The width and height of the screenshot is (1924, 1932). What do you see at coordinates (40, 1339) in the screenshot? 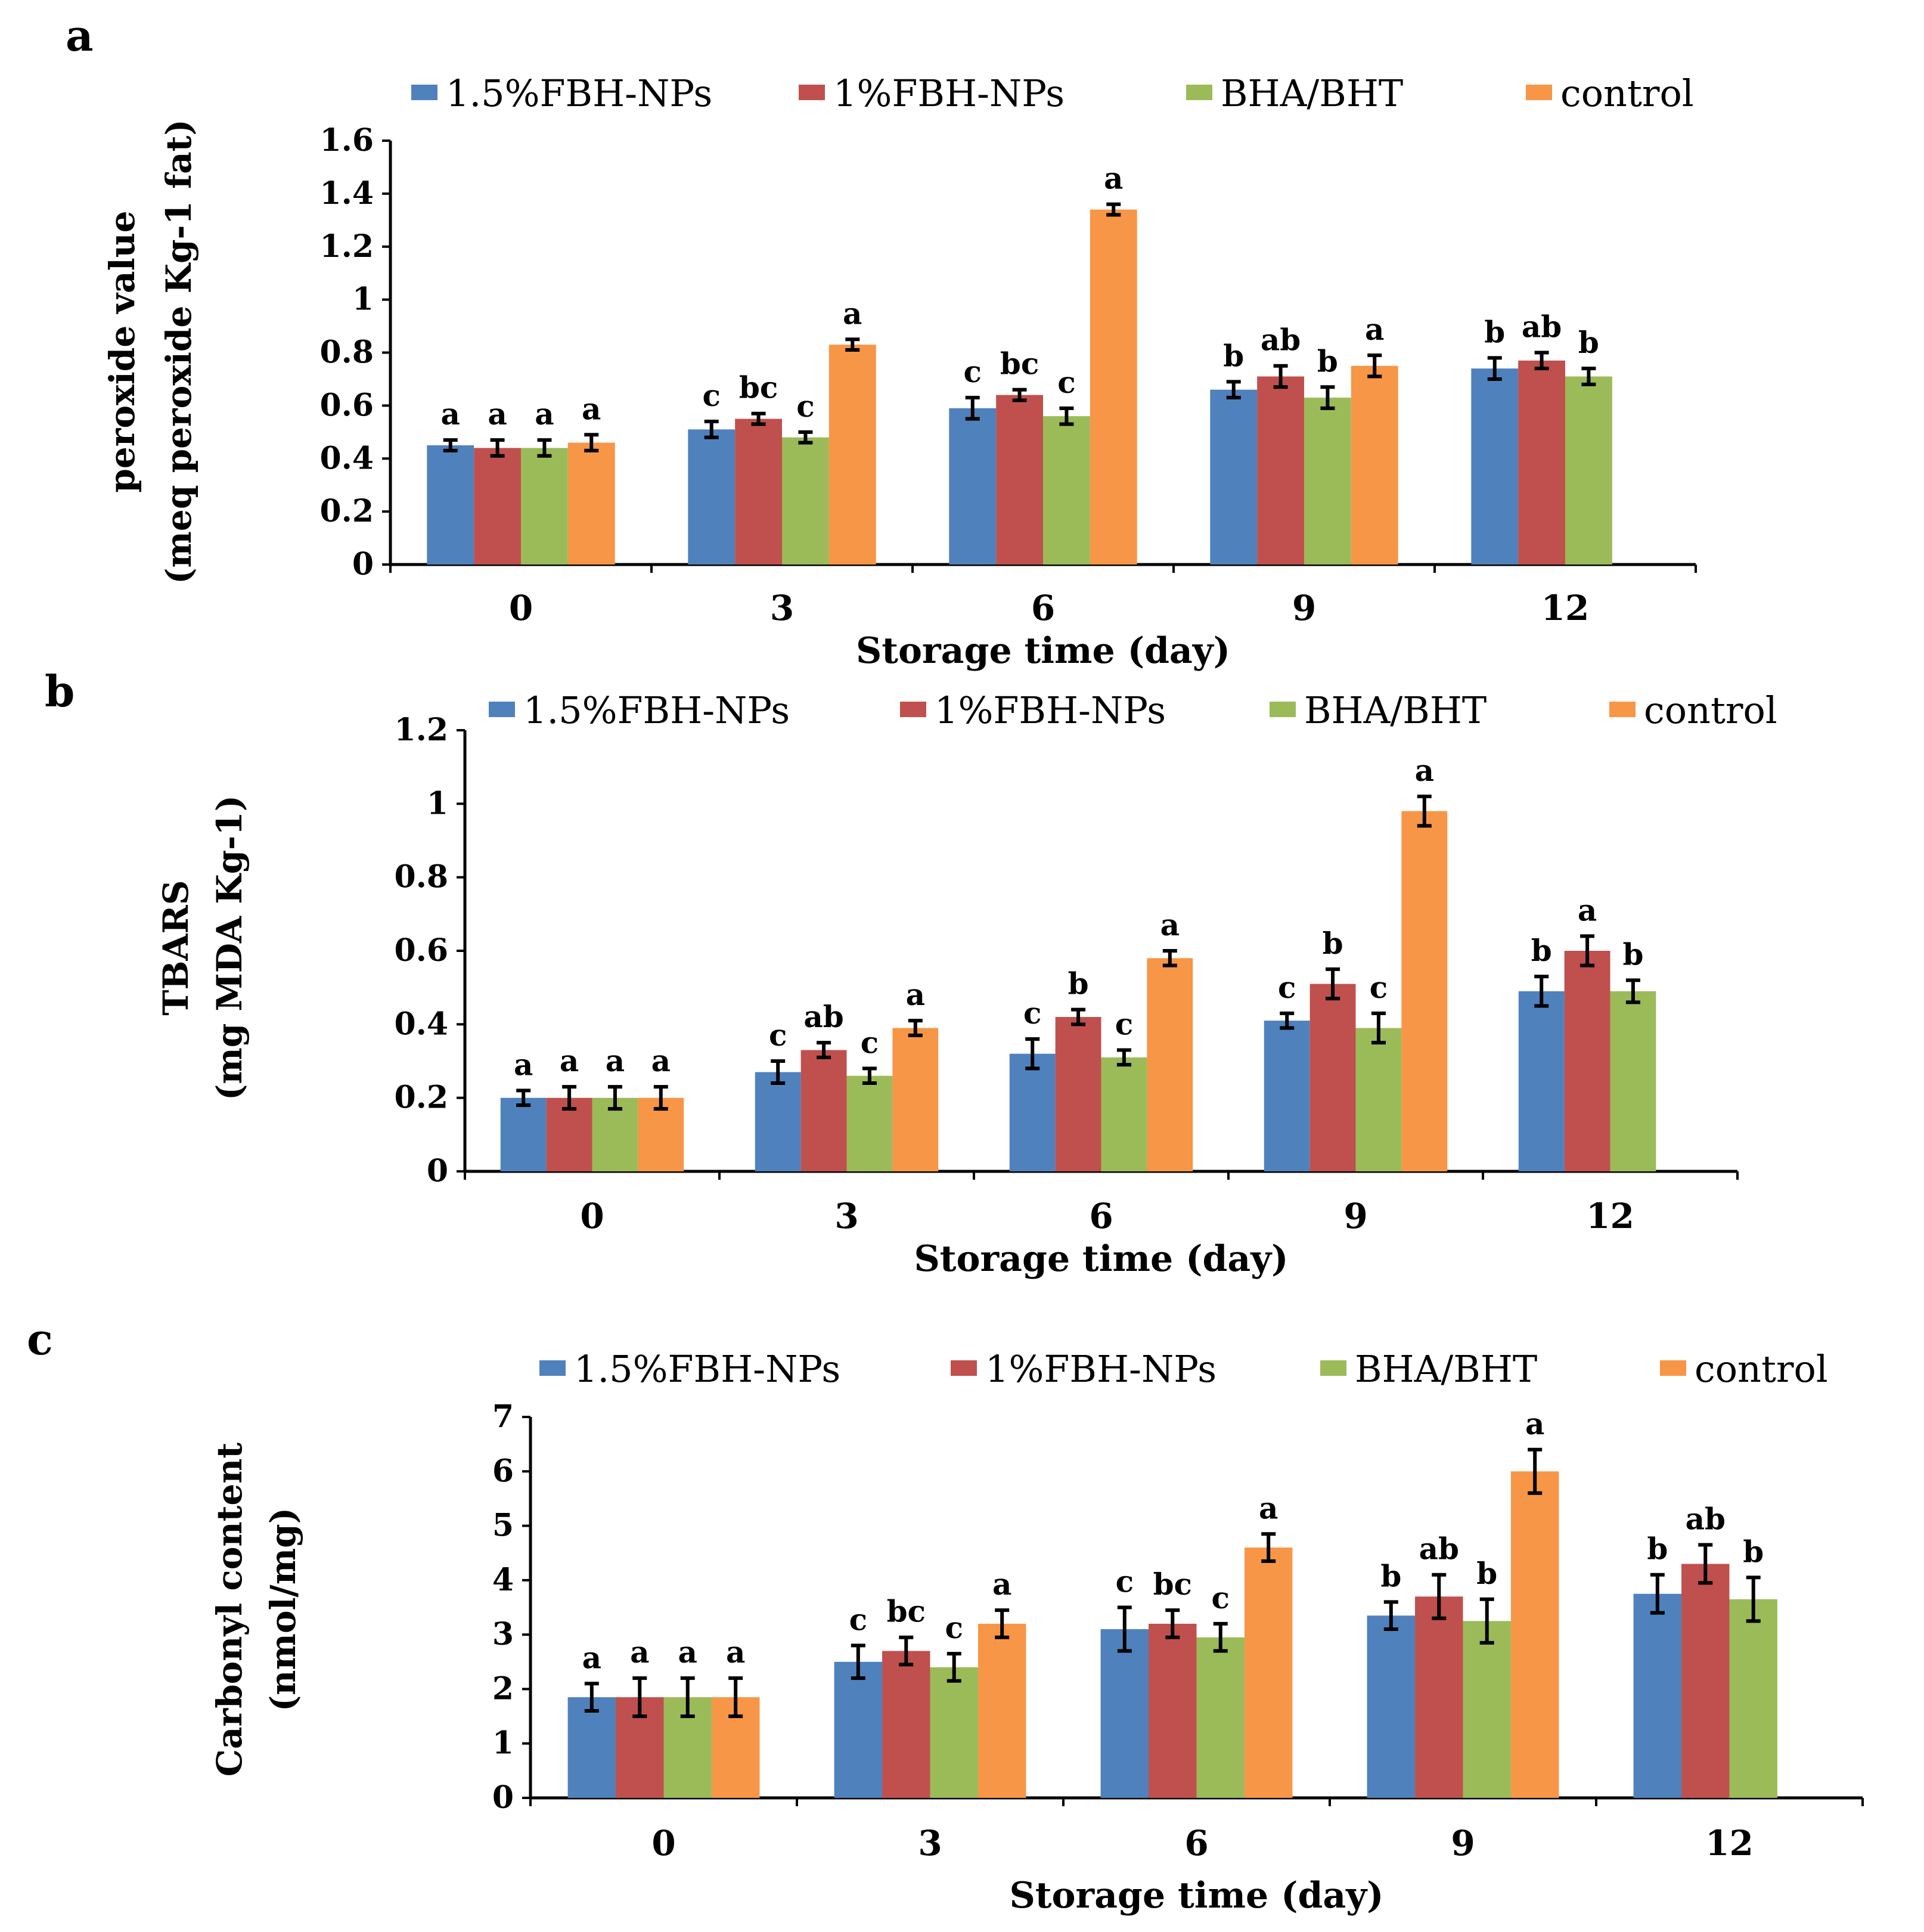
I see `panel-letter: c` at bounding box center [40, 1339].